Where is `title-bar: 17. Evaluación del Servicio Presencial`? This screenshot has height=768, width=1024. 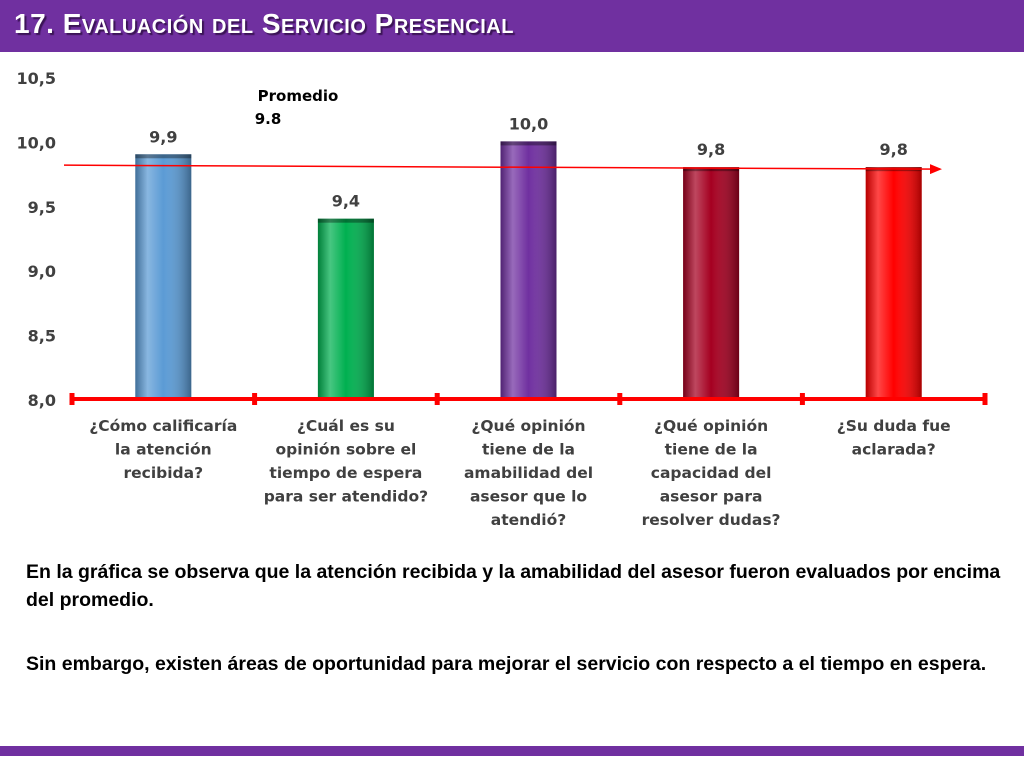 title-bar: 17. Evaluación del Servicio Presencial is located at coordinates (512, 26).